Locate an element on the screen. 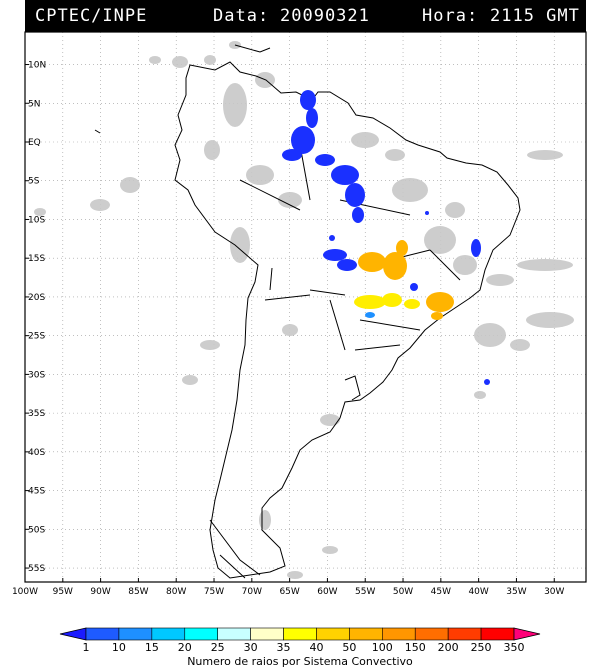 This screenshot has height=670, width=600. lat-label: 30S is located at coordinates (36, 375).